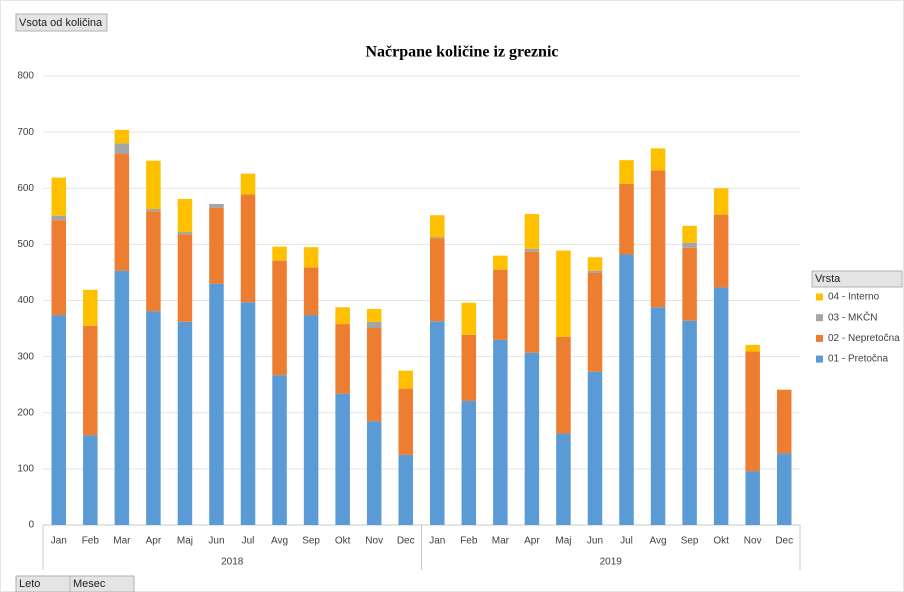 The image size is (904, 592). I want to click on x-tick-label: Jun, so click(216, 541).